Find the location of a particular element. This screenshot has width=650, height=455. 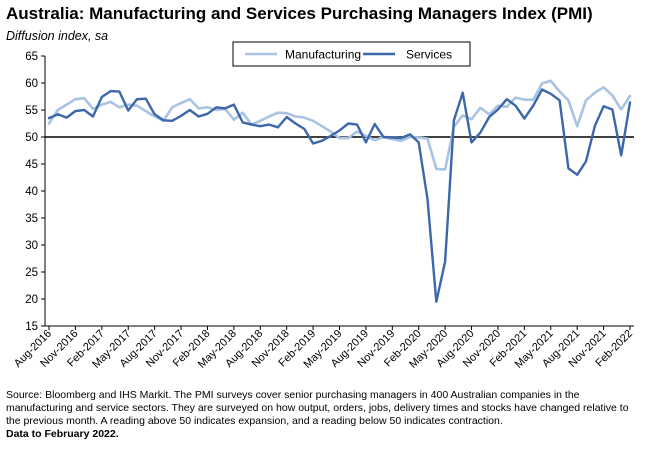

y-tick-label: 40 is located at coordinates (31, 192).